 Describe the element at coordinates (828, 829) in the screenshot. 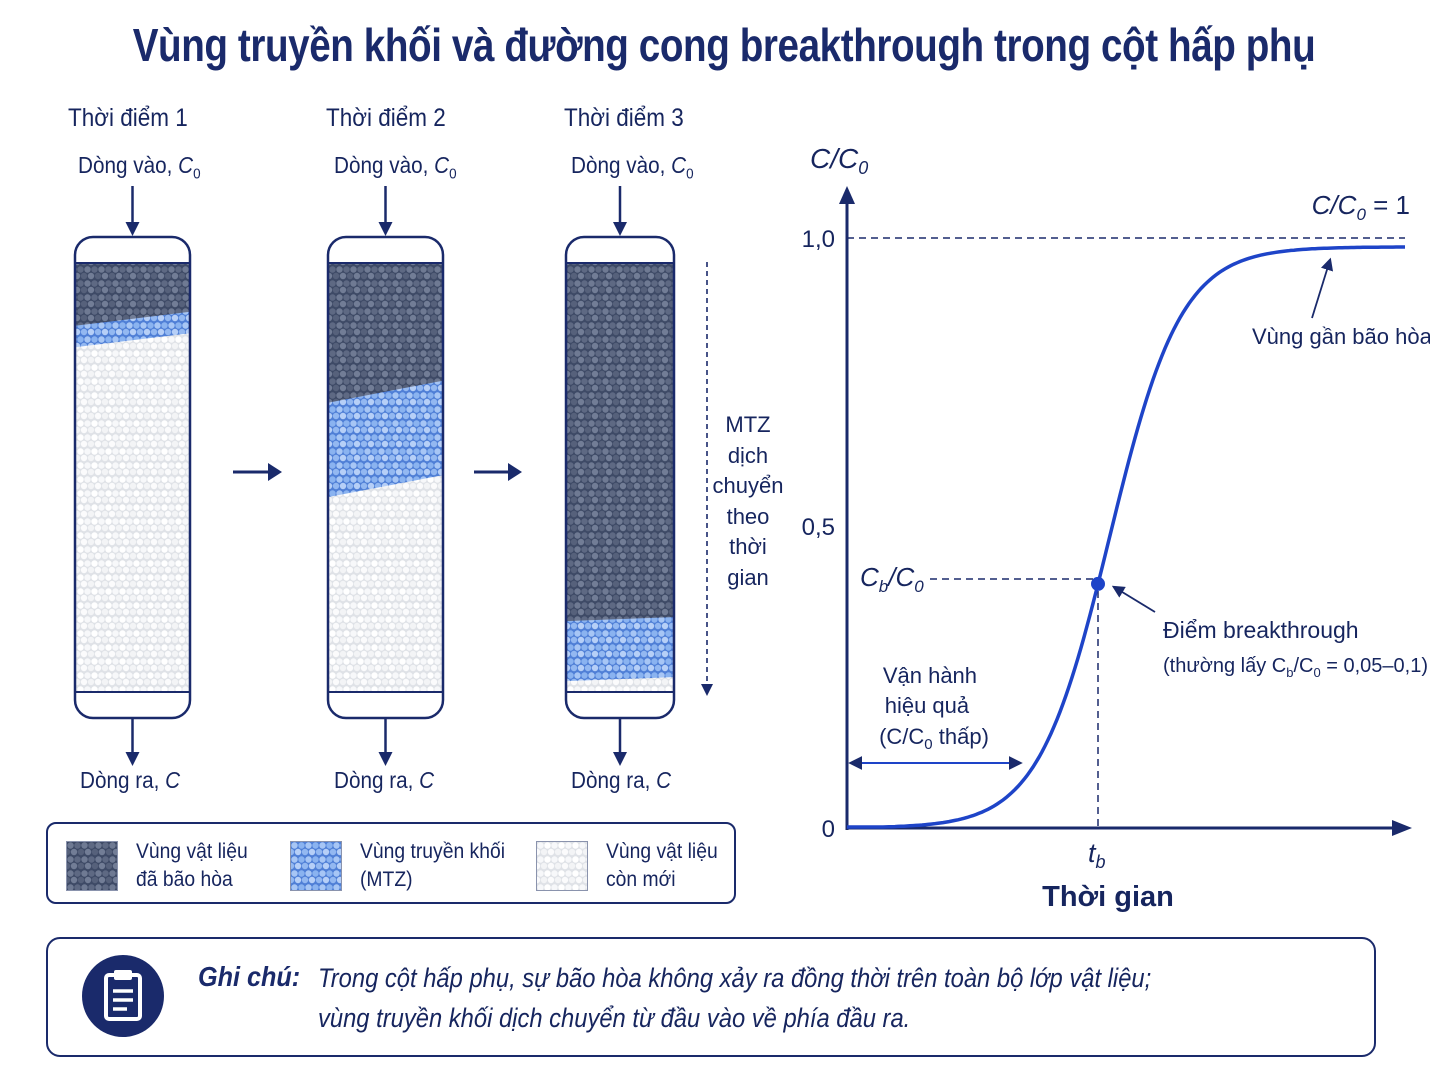

I see `y-tick-label: 0` at that location.